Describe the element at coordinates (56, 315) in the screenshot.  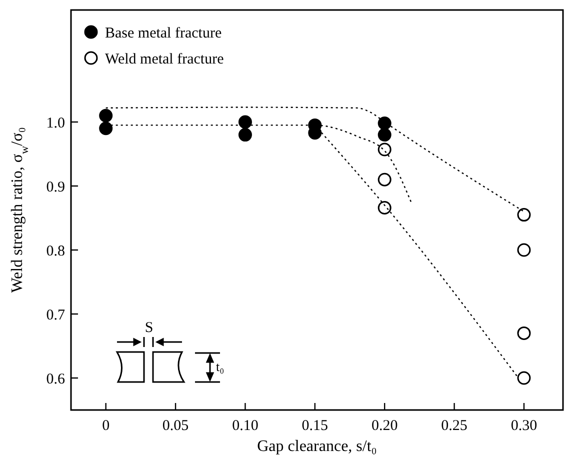
I see `y-tick-label: 0.7` at that location.